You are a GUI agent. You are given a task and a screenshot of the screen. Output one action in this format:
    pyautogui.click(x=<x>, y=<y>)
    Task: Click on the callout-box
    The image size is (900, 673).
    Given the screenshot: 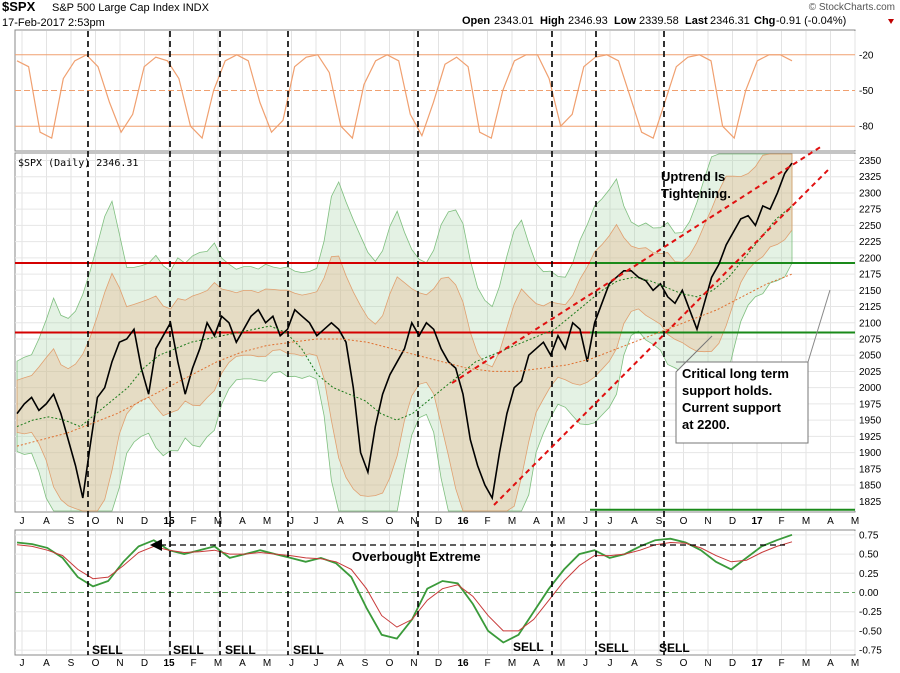 What is the action you would take?
    pyautogui.click(x=742, y=389)
    